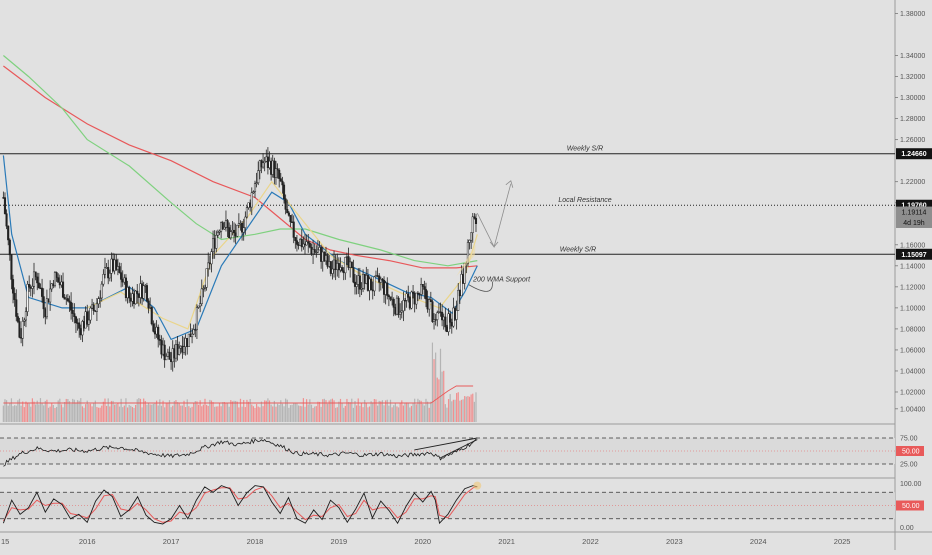  I want to click on price-badge, so click(914, 212).